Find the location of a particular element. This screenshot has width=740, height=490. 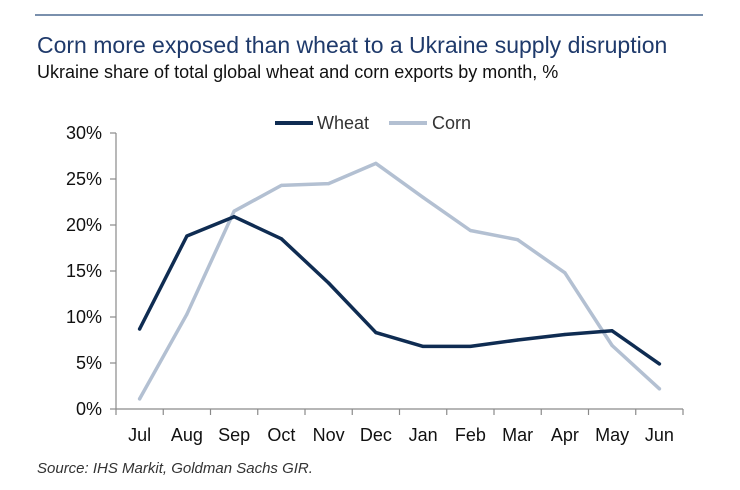

y-tick-label: 15% is located at coordinates (84, 271).